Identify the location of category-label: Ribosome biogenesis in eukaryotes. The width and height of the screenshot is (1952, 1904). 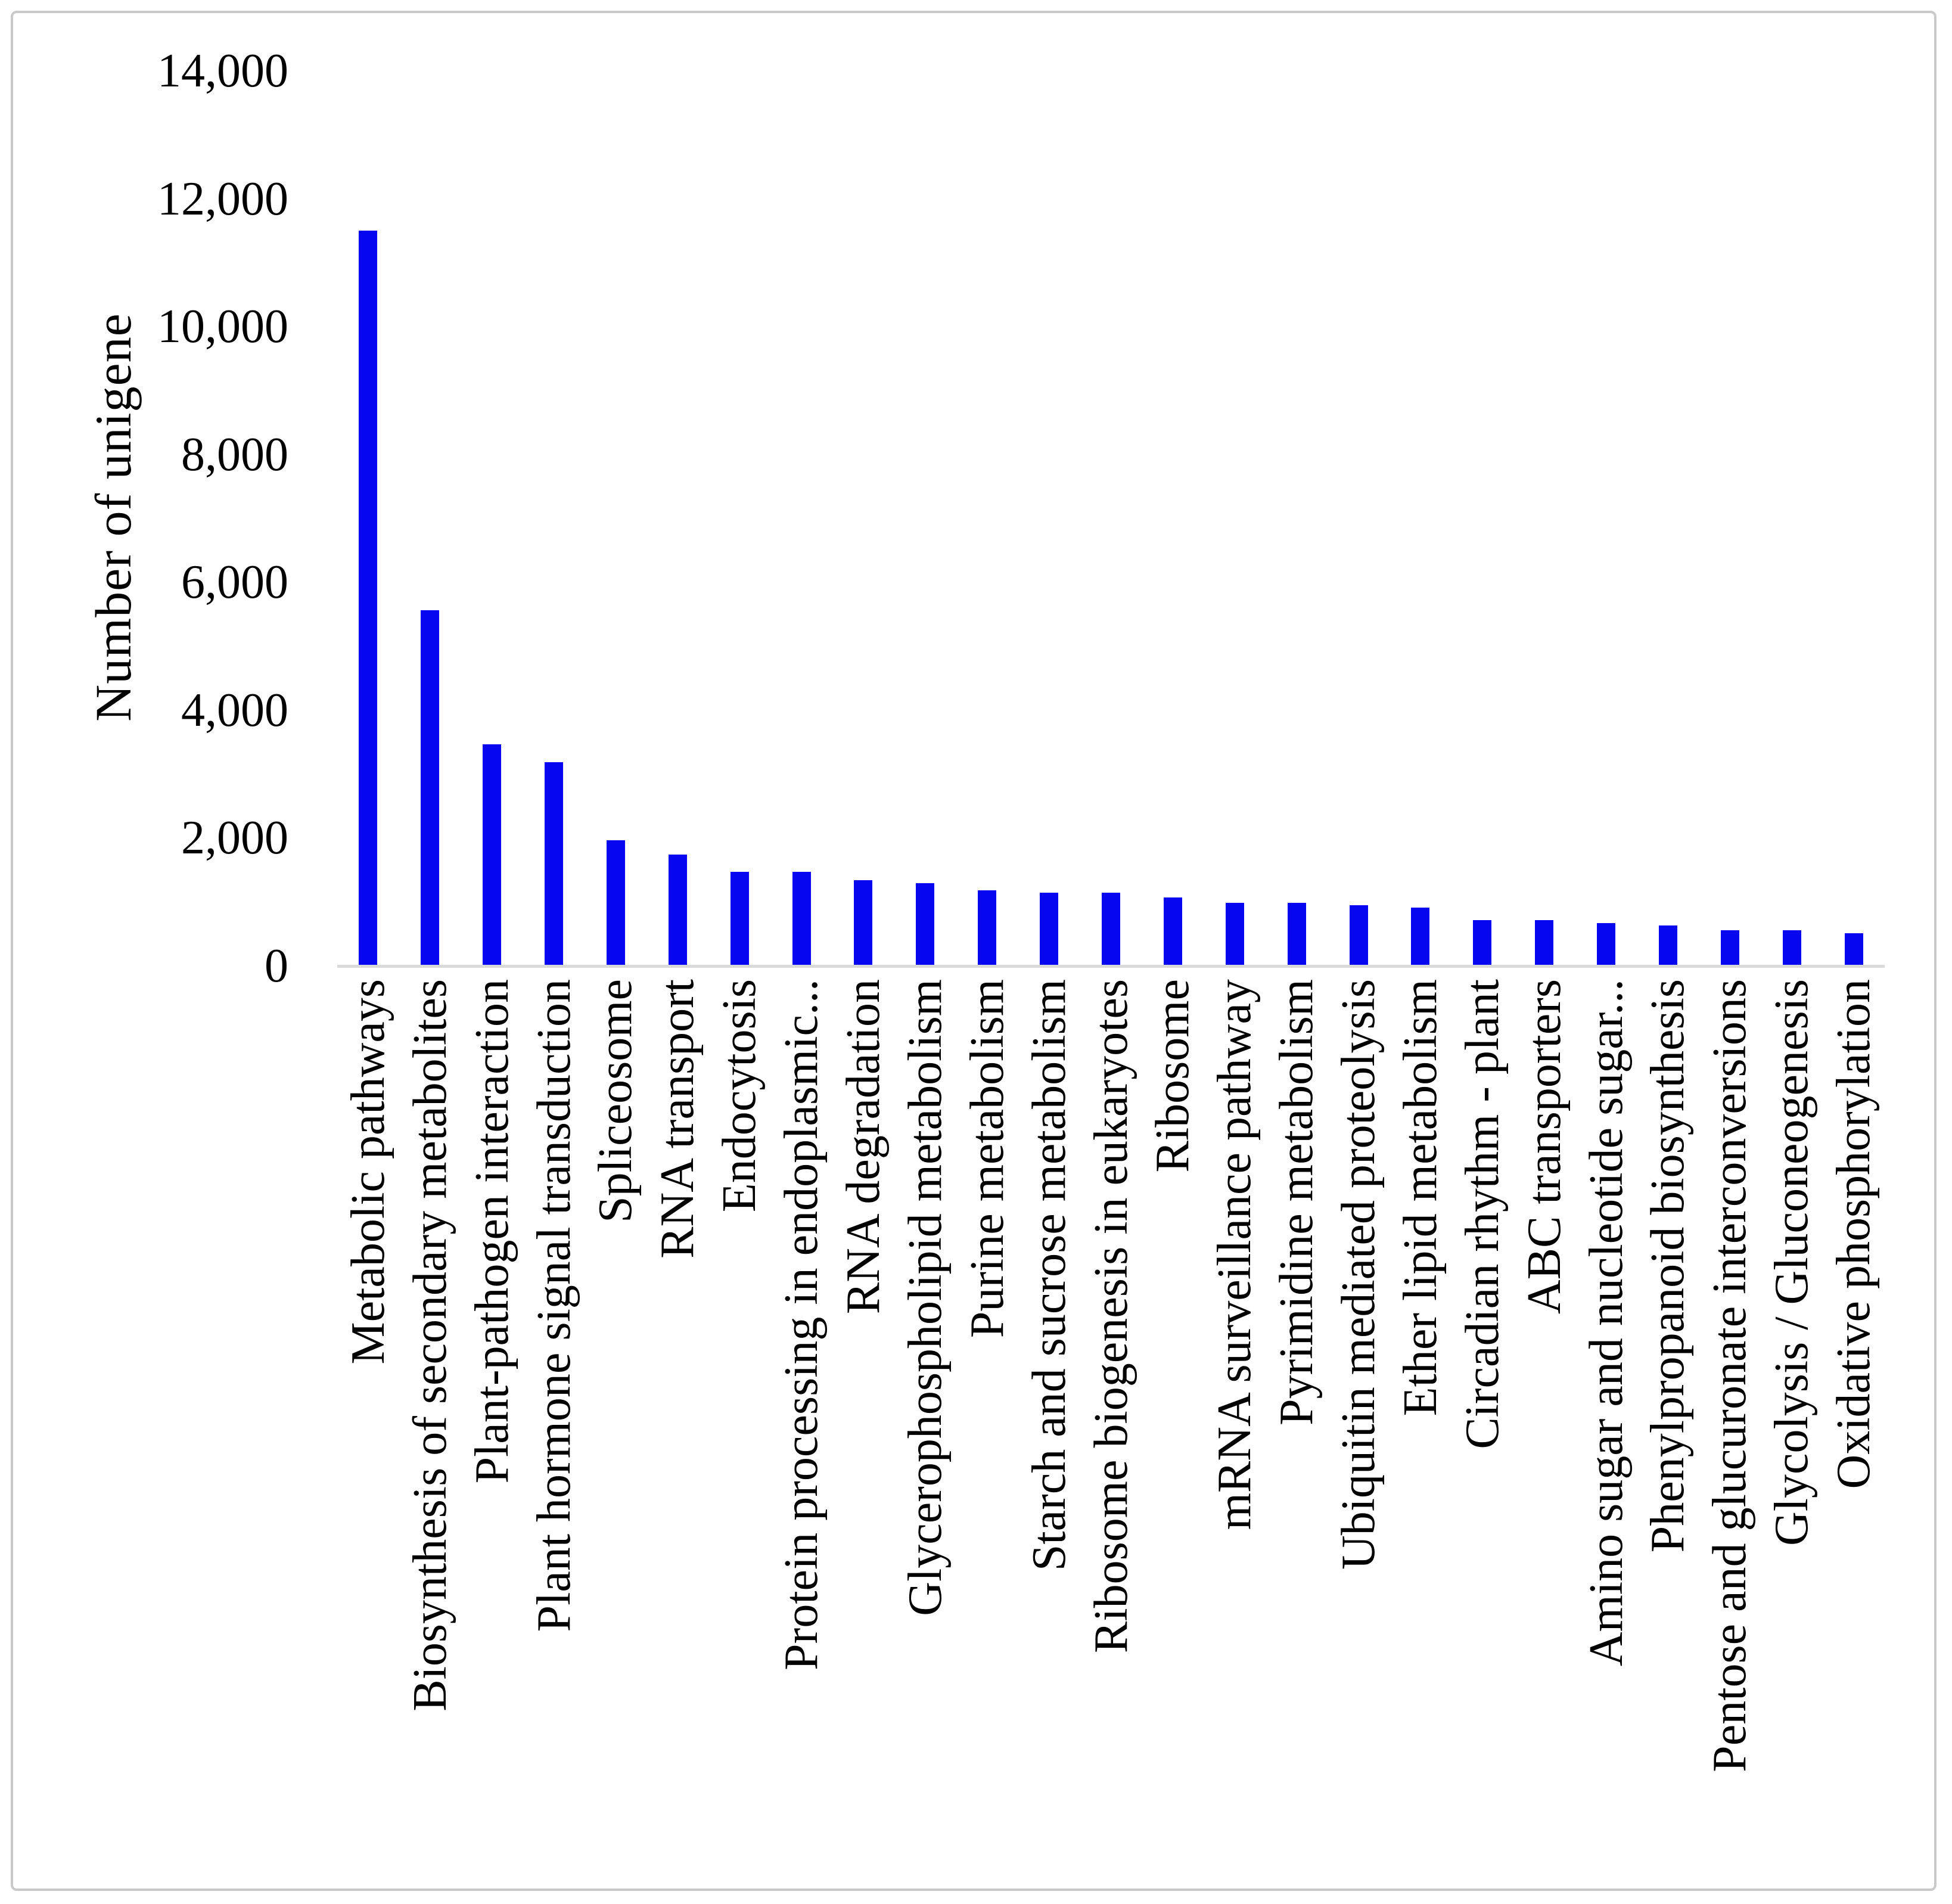
(1110, 1316).